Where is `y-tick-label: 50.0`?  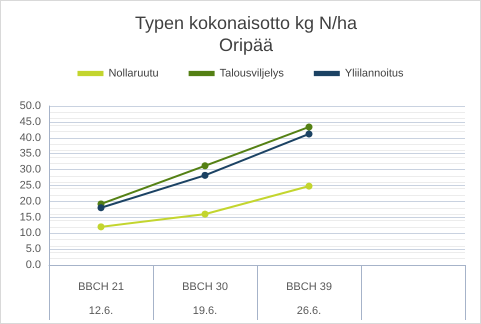 y-tick-label: 50.0 is located at coordinates (30, 106).